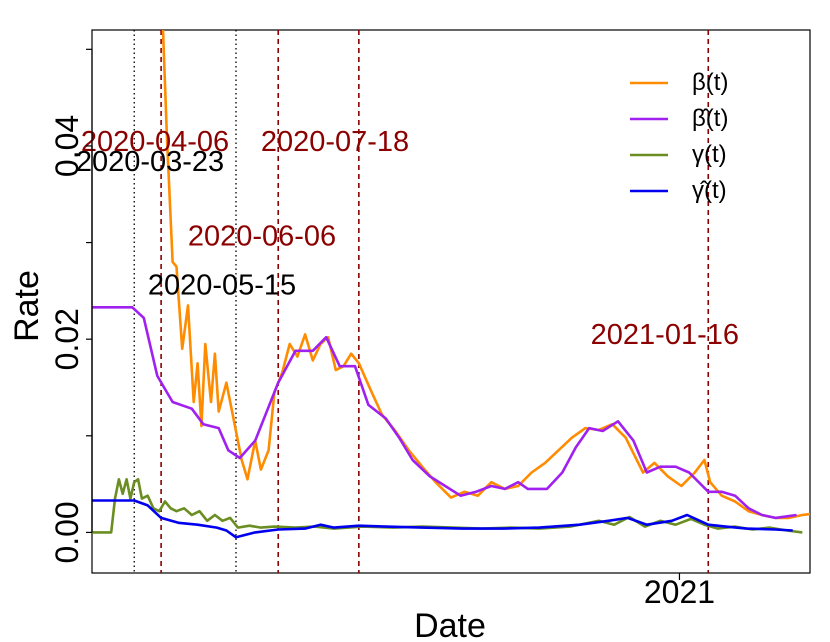 This screenshot has width=830, height=642. What do you see at coordinates (27, 306) in the screenshot?
I see `y-axis-label: Rate` at bounding box center [27, 306].